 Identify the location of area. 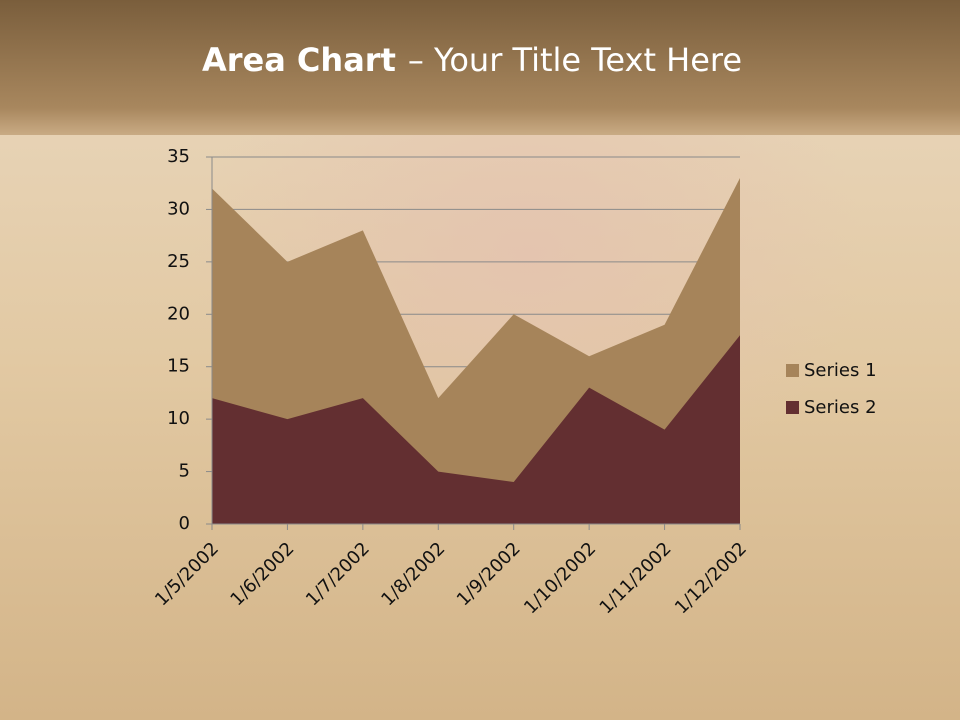
(476, 429).